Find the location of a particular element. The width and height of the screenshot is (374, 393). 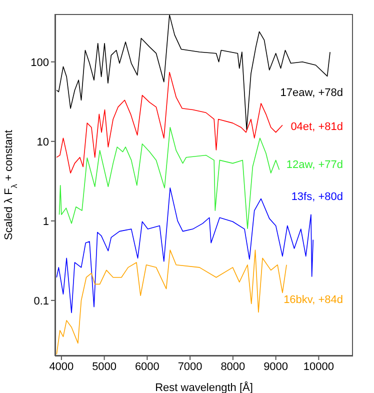

y-tick-label: 100 is located at coordinates (39, 62).